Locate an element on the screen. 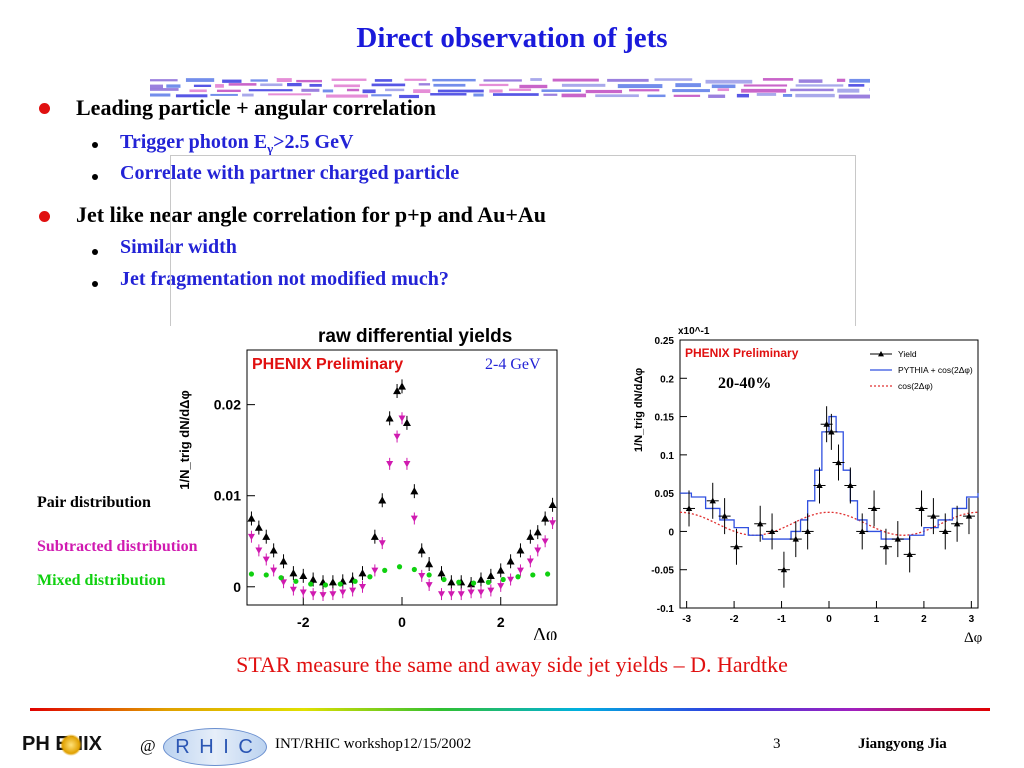 This screenshot has width=1024, height=768. y-tick-label: 0.25 is located at coordinates (665, 341).